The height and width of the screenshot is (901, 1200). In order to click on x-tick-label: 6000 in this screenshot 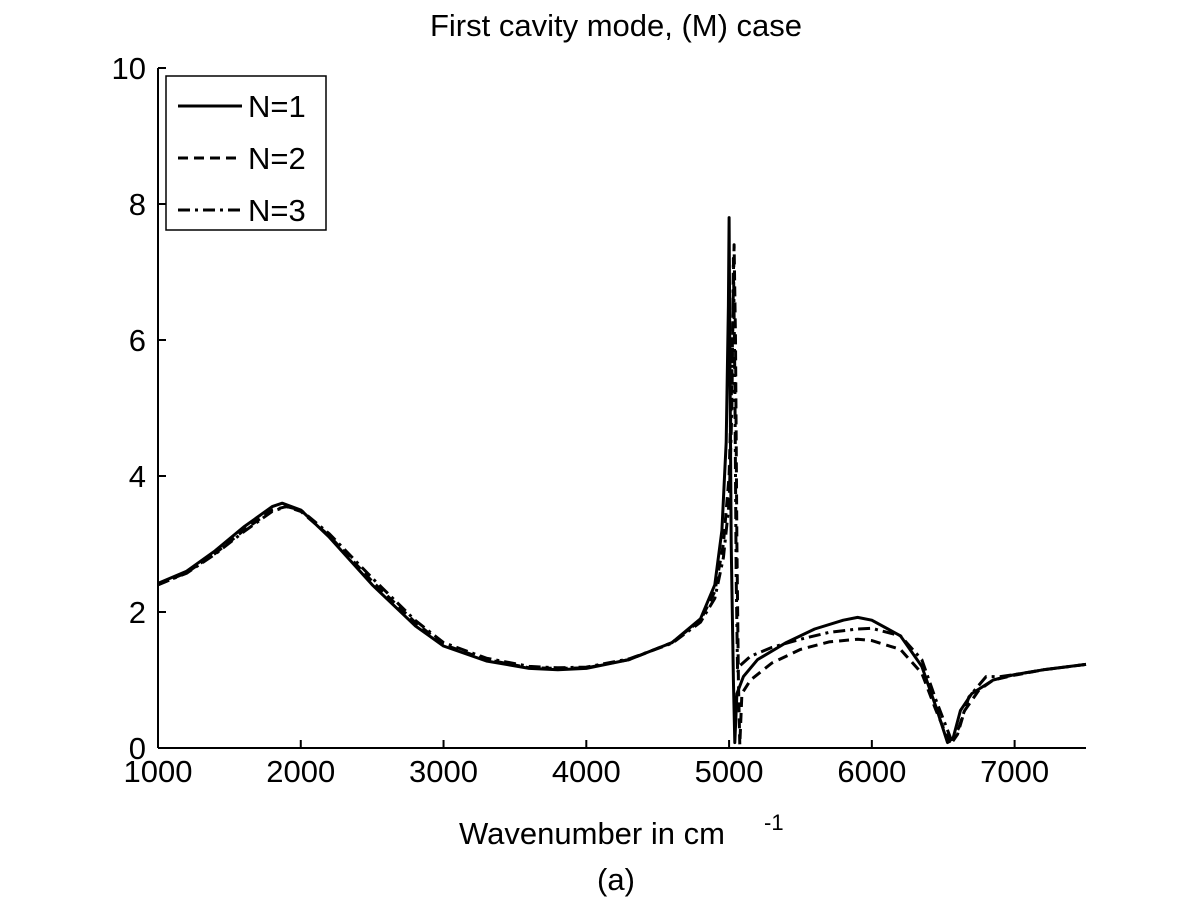, I will do `click(871, 771)`.